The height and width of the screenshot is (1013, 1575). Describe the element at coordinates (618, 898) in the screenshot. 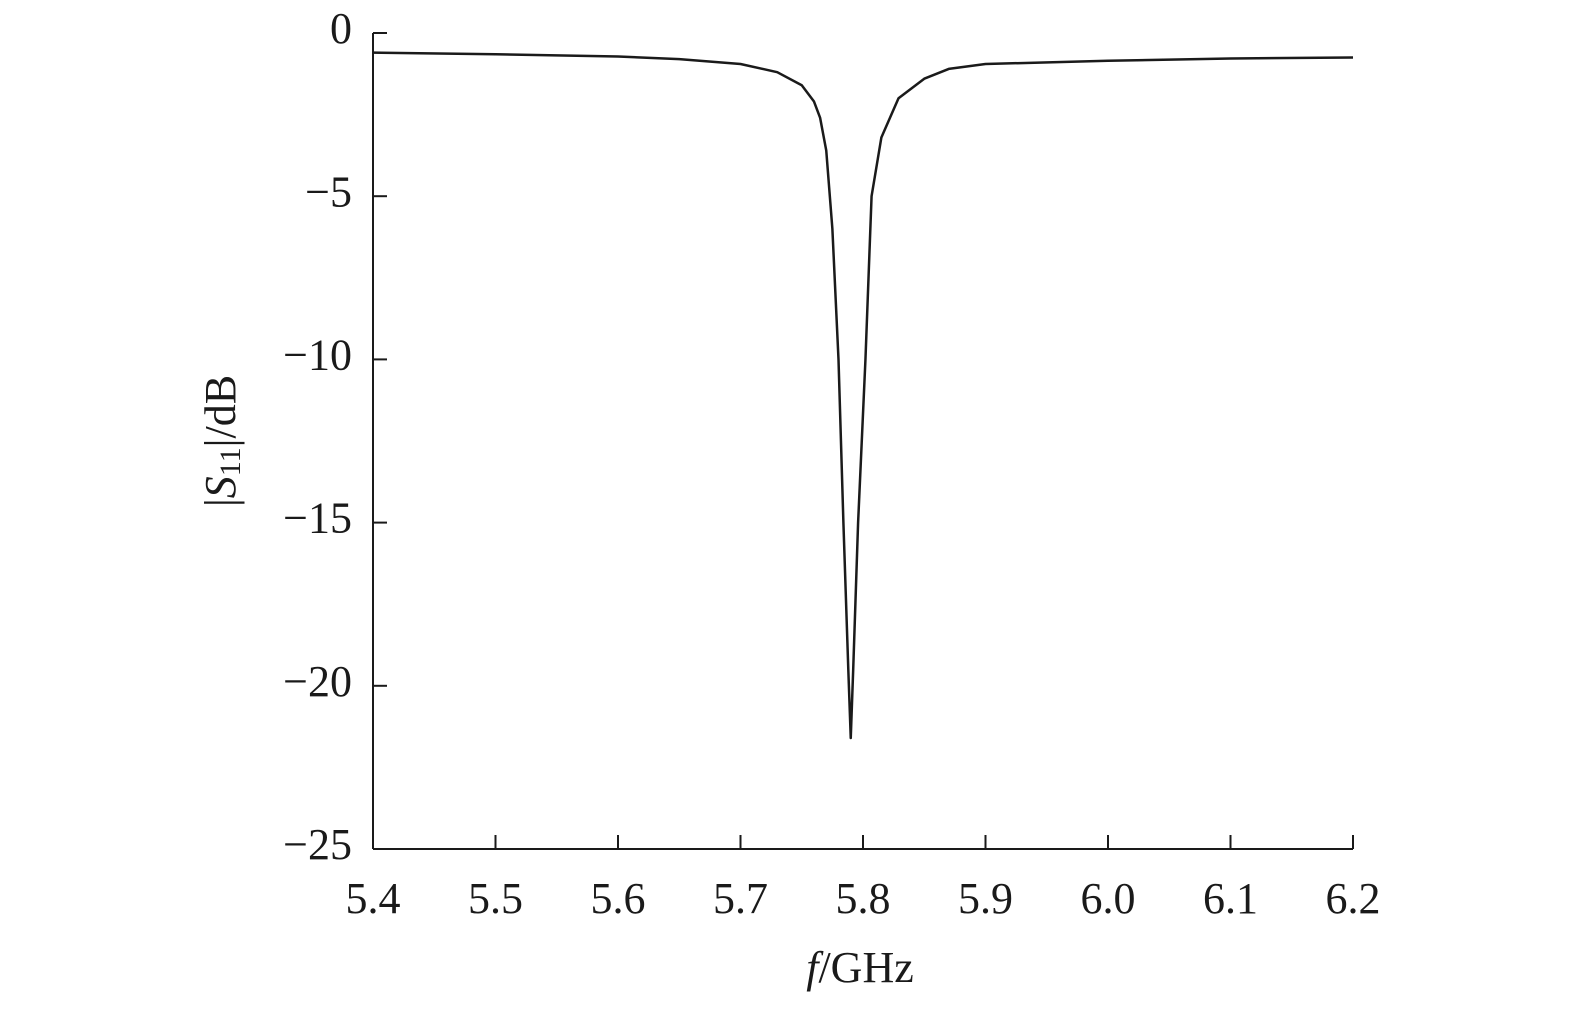

I see `x-tick-label: 5.6` at that location.